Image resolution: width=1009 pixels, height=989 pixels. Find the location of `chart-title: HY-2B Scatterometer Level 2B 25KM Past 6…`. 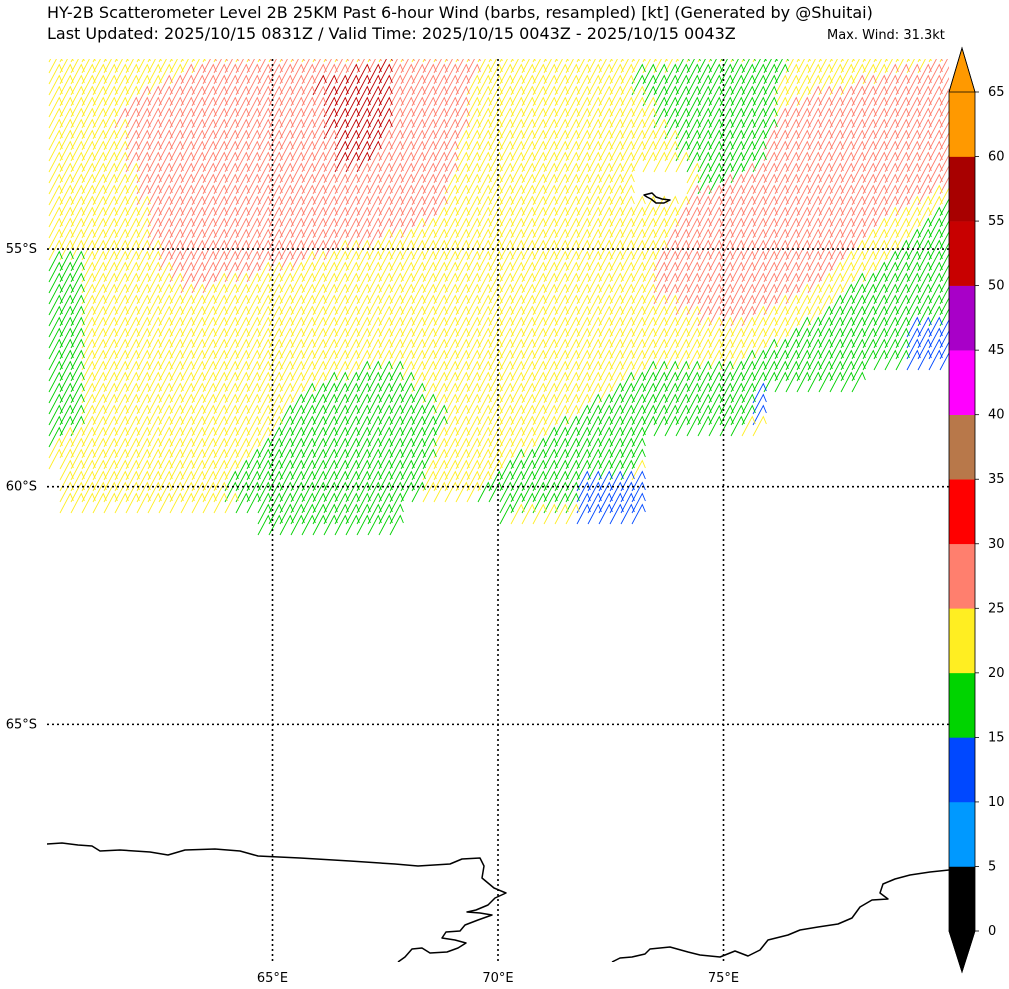

chart-title: HY-2B Scatterometer Level 2B 25KM Past 6… is located at coordinates (460, 12).